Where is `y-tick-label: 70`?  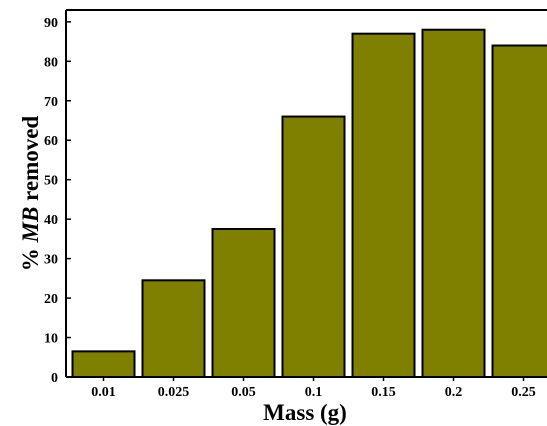 y-tick-label: 70 is located at coordinates (51, 102).